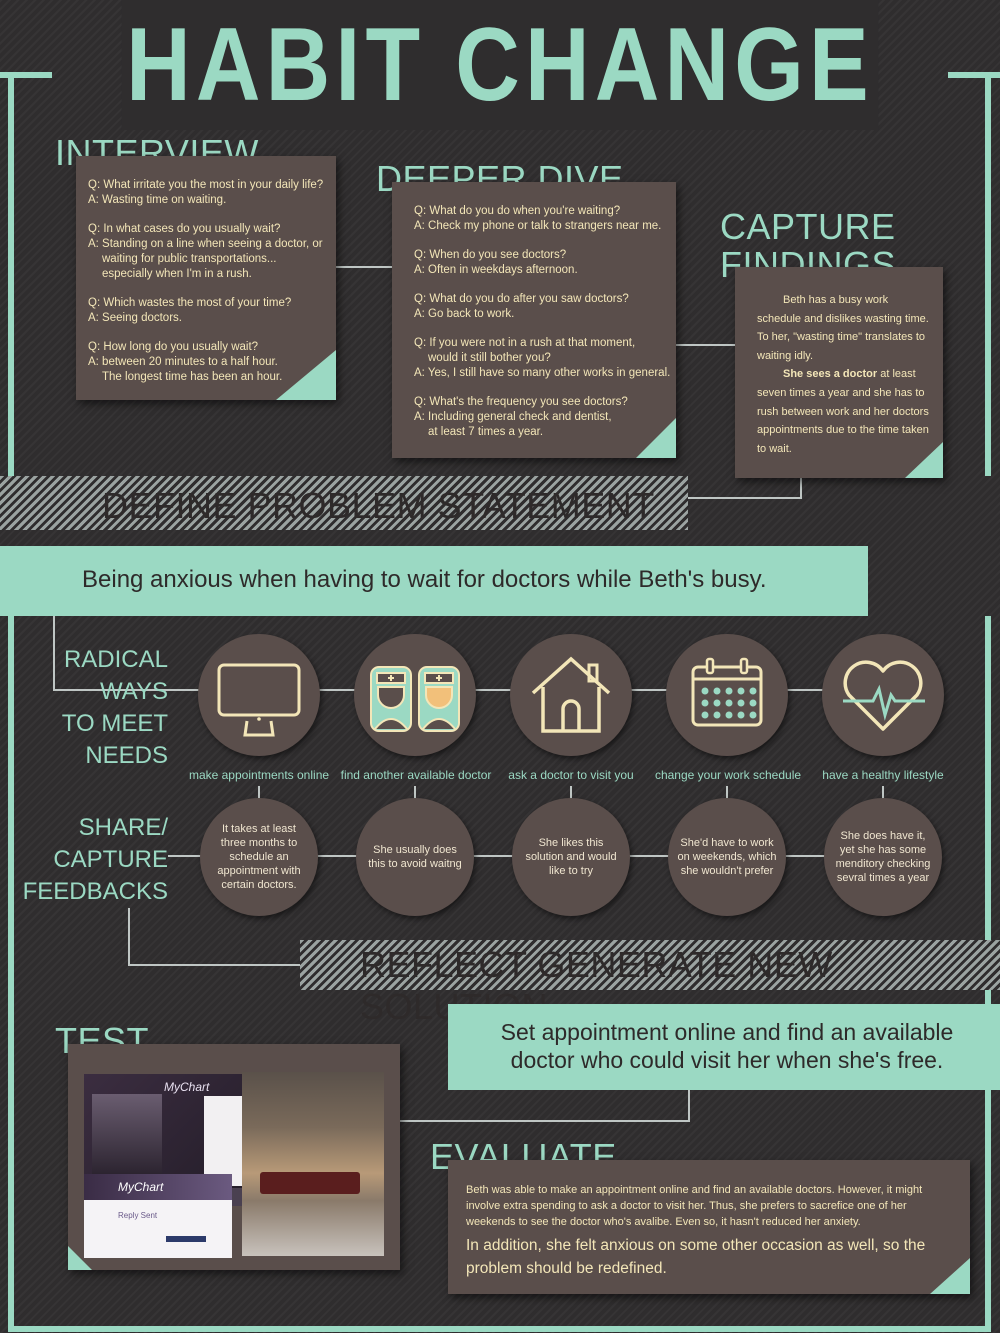 This screenshot has width=1000, height=1333. I want to click on mychart-brand-1: MyChart, so click(187, 1087).